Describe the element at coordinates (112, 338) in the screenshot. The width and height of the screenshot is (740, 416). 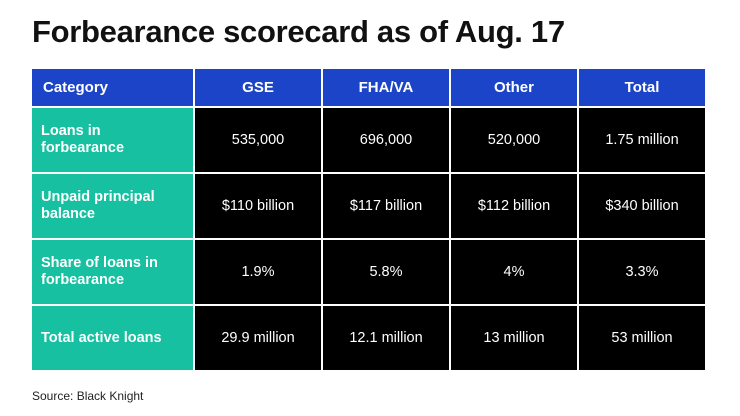
I see `row-label-total-active-loans: Total active loans` at that location.